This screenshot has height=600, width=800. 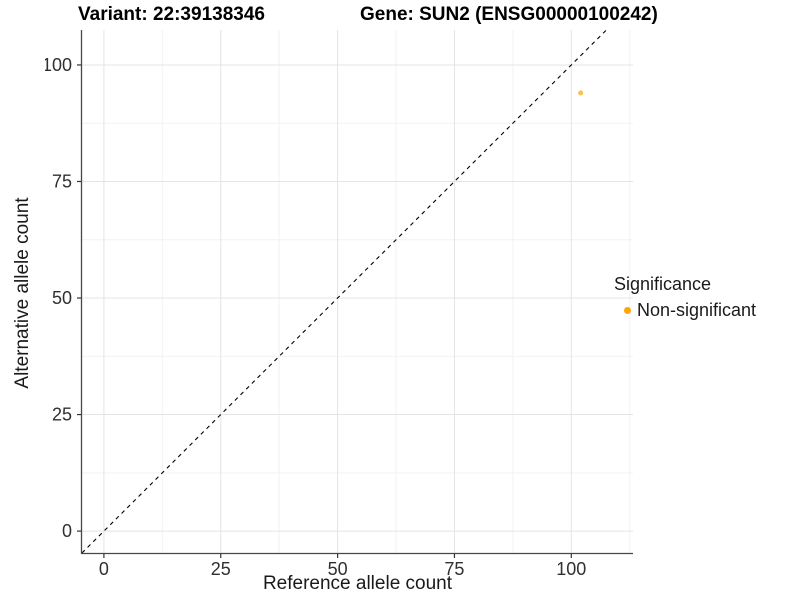 I want to click on y-tick-labels: 0 25 50 75 100, so click(x=58, y=298).